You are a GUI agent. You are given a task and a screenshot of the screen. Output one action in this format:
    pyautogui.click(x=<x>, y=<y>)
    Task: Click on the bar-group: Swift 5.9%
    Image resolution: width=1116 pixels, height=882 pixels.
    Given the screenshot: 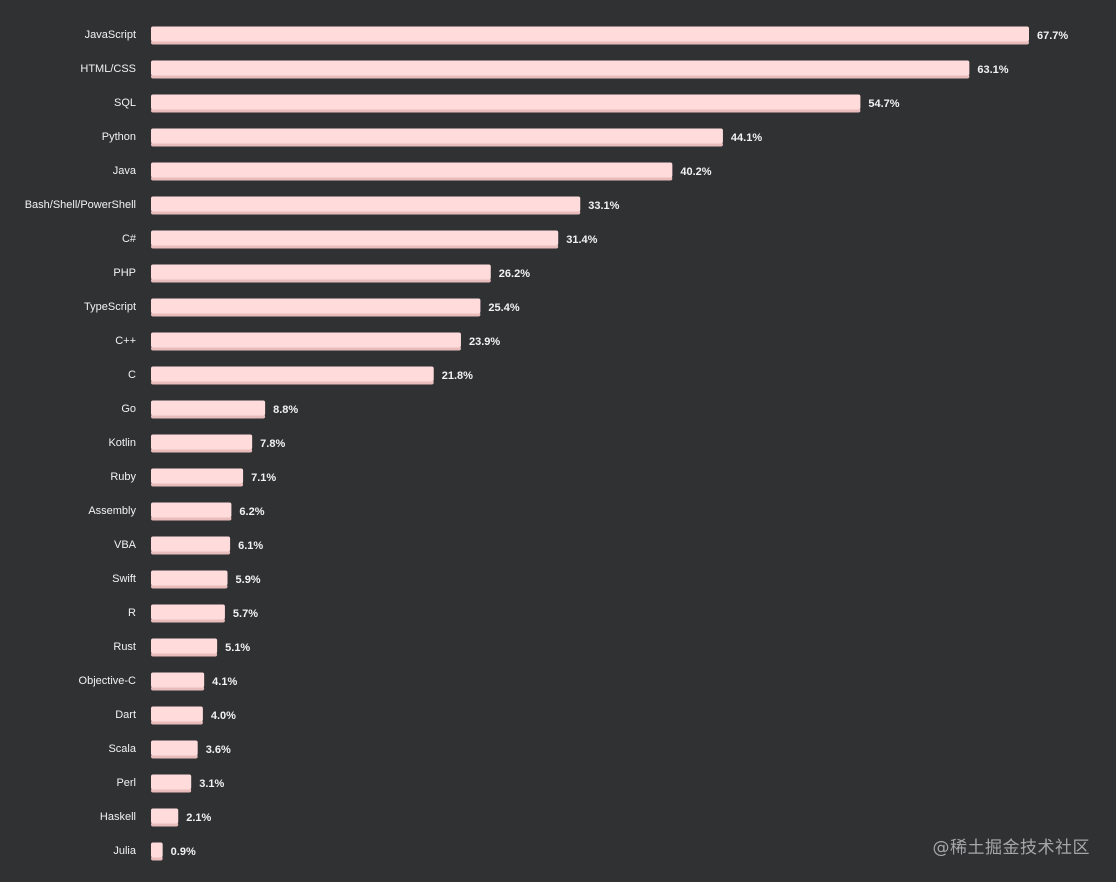 What is the action you would take?
    pyautogui.click(x=186, y=579)
    